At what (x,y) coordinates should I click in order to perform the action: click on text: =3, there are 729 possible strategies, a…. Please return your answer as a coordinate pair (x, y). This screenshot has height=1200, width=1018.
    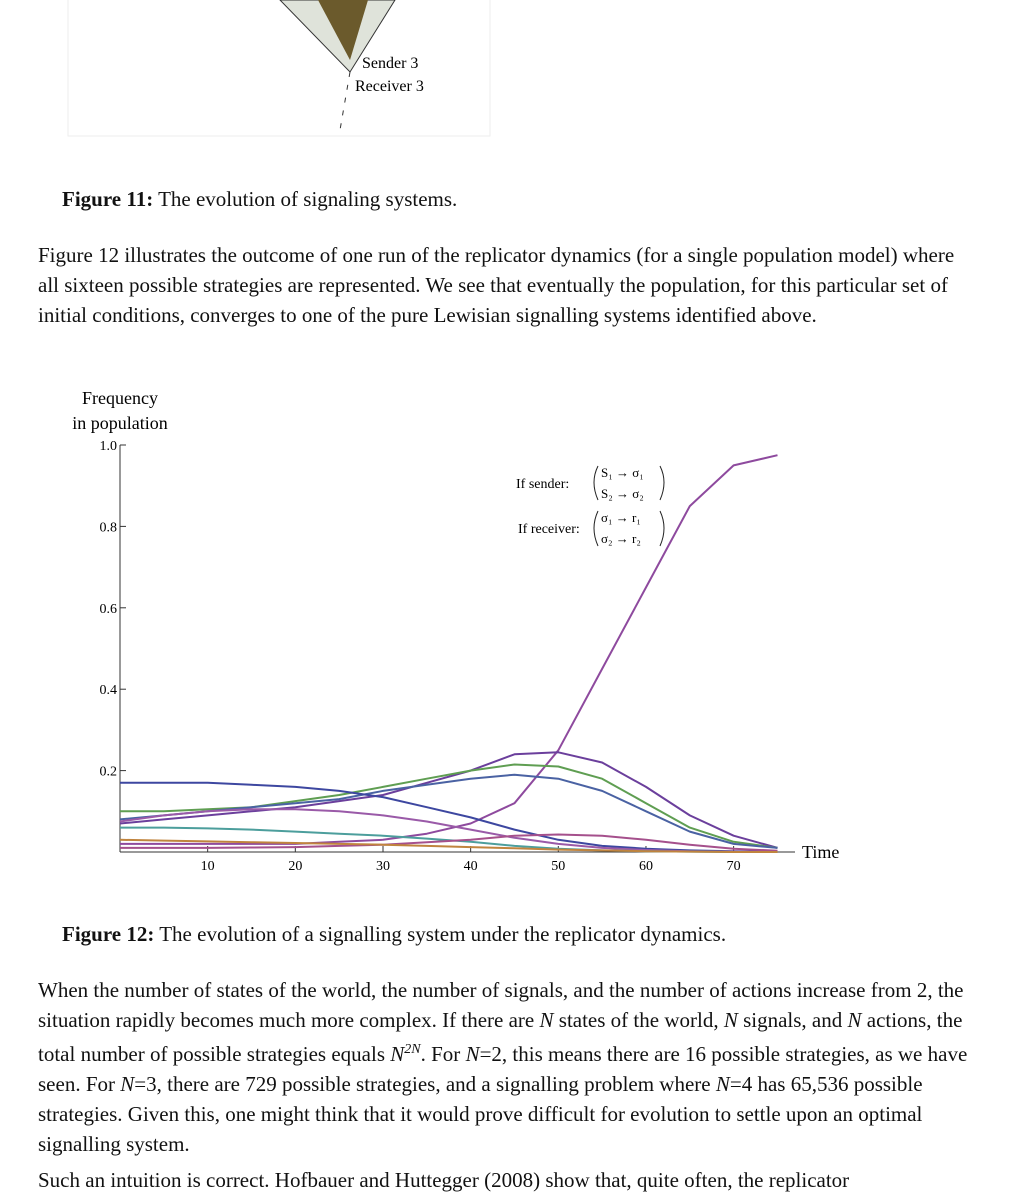
    Looking at the image, I should click on (425, 1084).